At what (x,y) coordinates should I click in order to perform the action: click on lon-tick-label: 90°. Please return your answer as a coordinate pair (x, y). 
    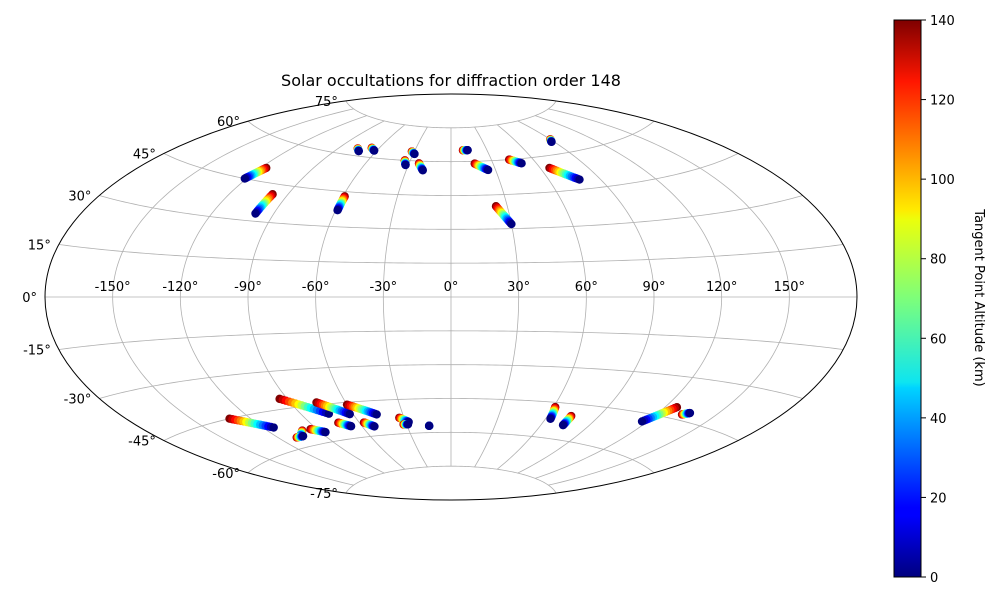
    Looking at the image, I should click on (653, 287).